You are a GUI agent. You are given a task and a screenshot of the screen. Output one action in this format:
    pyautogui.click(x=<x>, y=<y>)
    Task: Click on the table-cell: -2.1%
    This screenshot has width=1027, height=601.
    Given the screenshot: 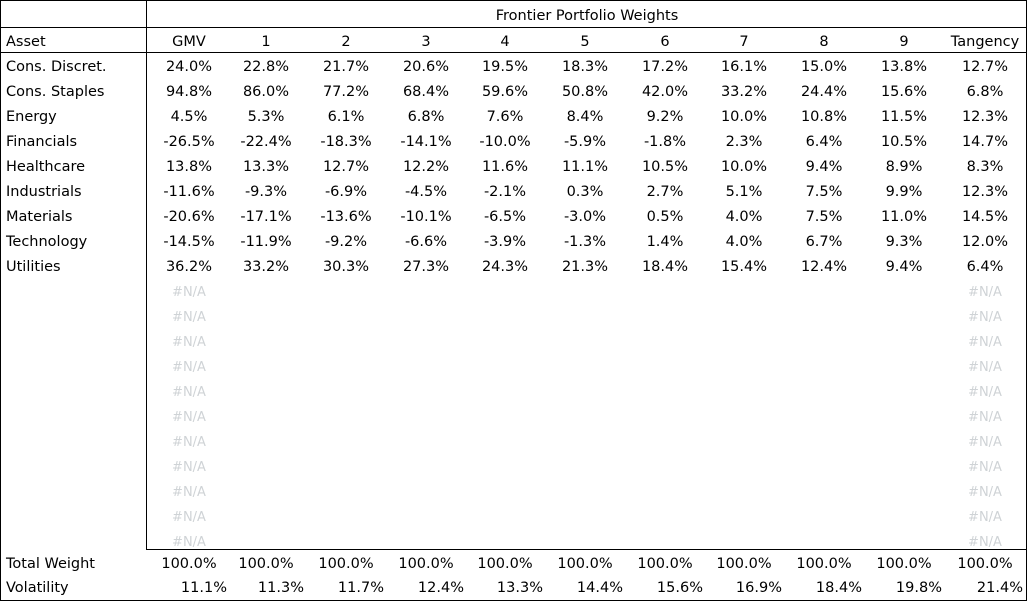 What is the action you would take?
    pyautogui.click(x=505, y=192)
    